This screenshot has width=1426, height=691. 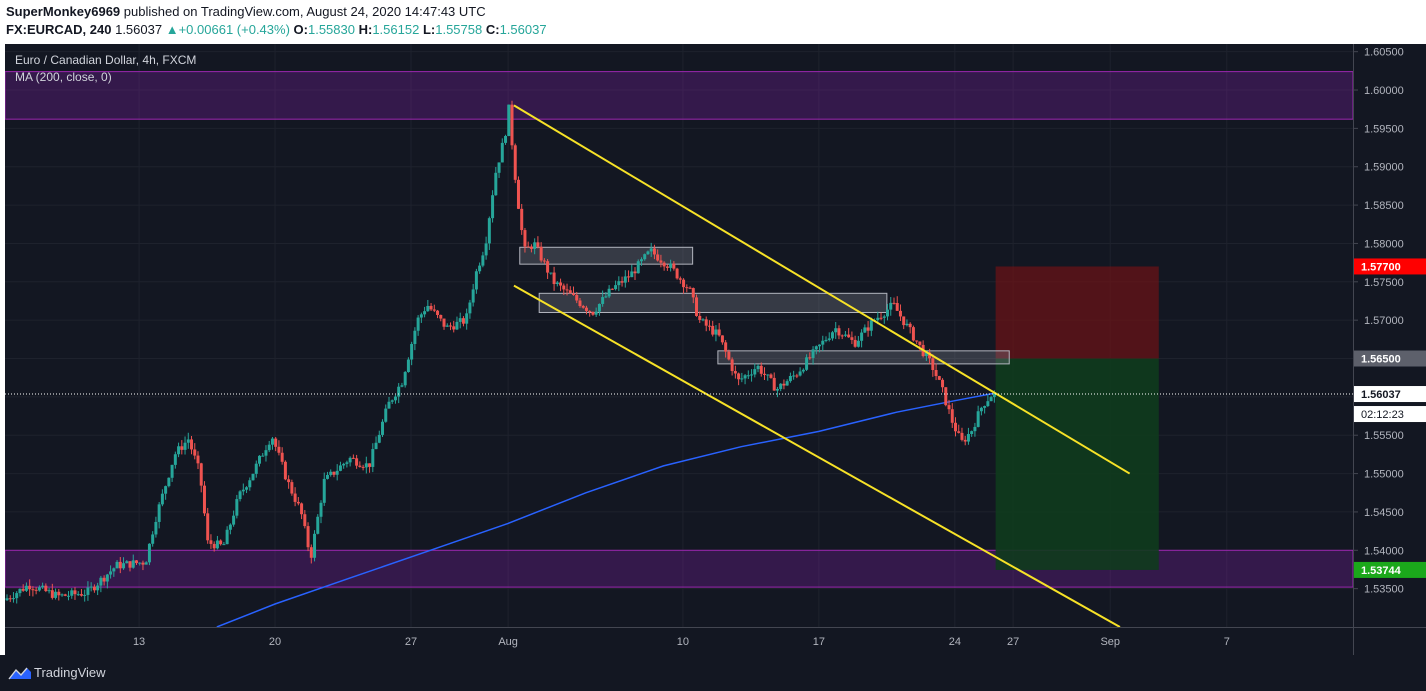 I want to click on price-tick-label: 1.57500, so click(x=1384, y=283).